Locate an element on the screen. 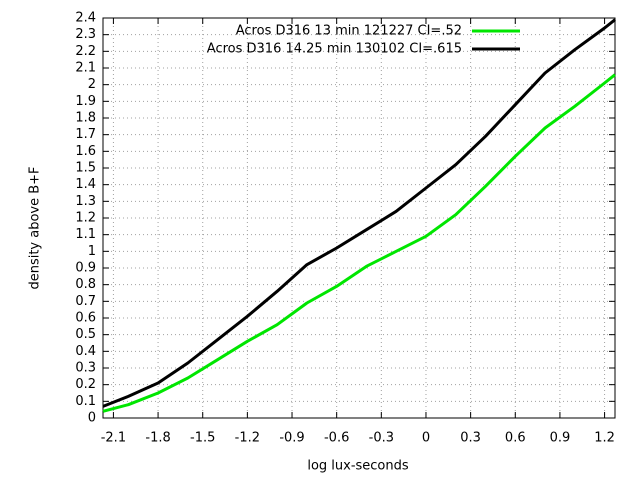 The height and width of the screenshot is (480, 640). y-tick-label: 1.2 is located at coordinates (85, 218).